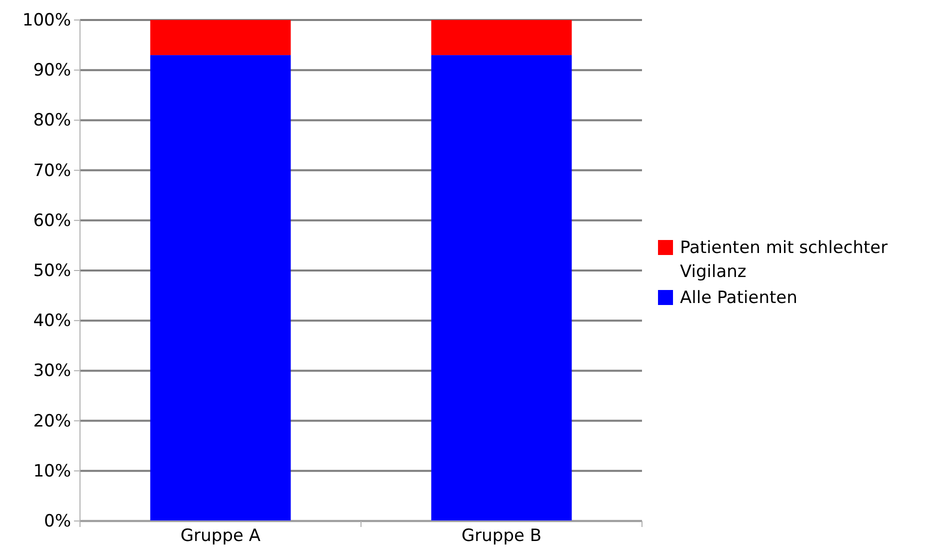  Describe the element at coordinates (46, 20) in the screenshot. I see `y-tick-label: 100%` at that location.